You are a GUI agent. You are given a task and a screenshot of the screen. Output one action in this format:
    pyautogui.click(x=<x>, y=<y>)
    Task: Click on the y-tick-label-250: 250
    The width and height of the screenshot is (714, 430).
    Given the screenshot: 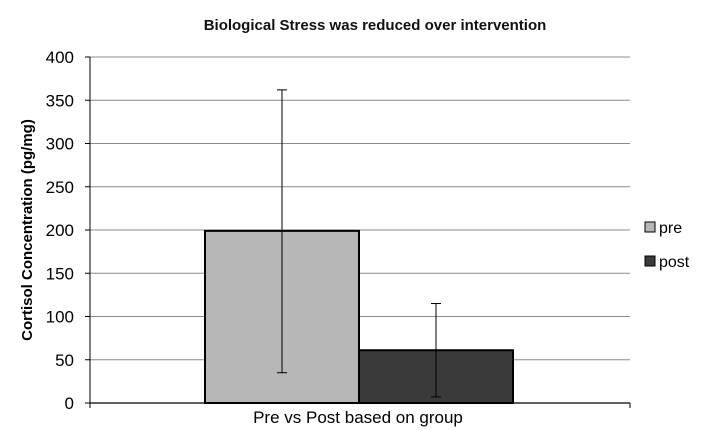 What is the action you would take?
    pyautogui.click(x=60, y=187)
    